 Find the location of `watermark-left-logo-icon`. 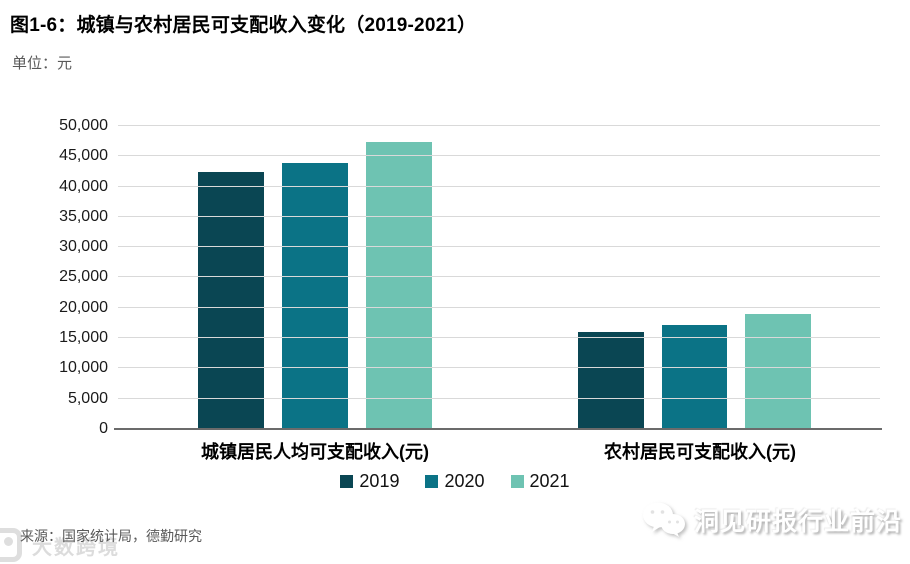

watermark-left-logo-icon is located at coordinates (11, 545).